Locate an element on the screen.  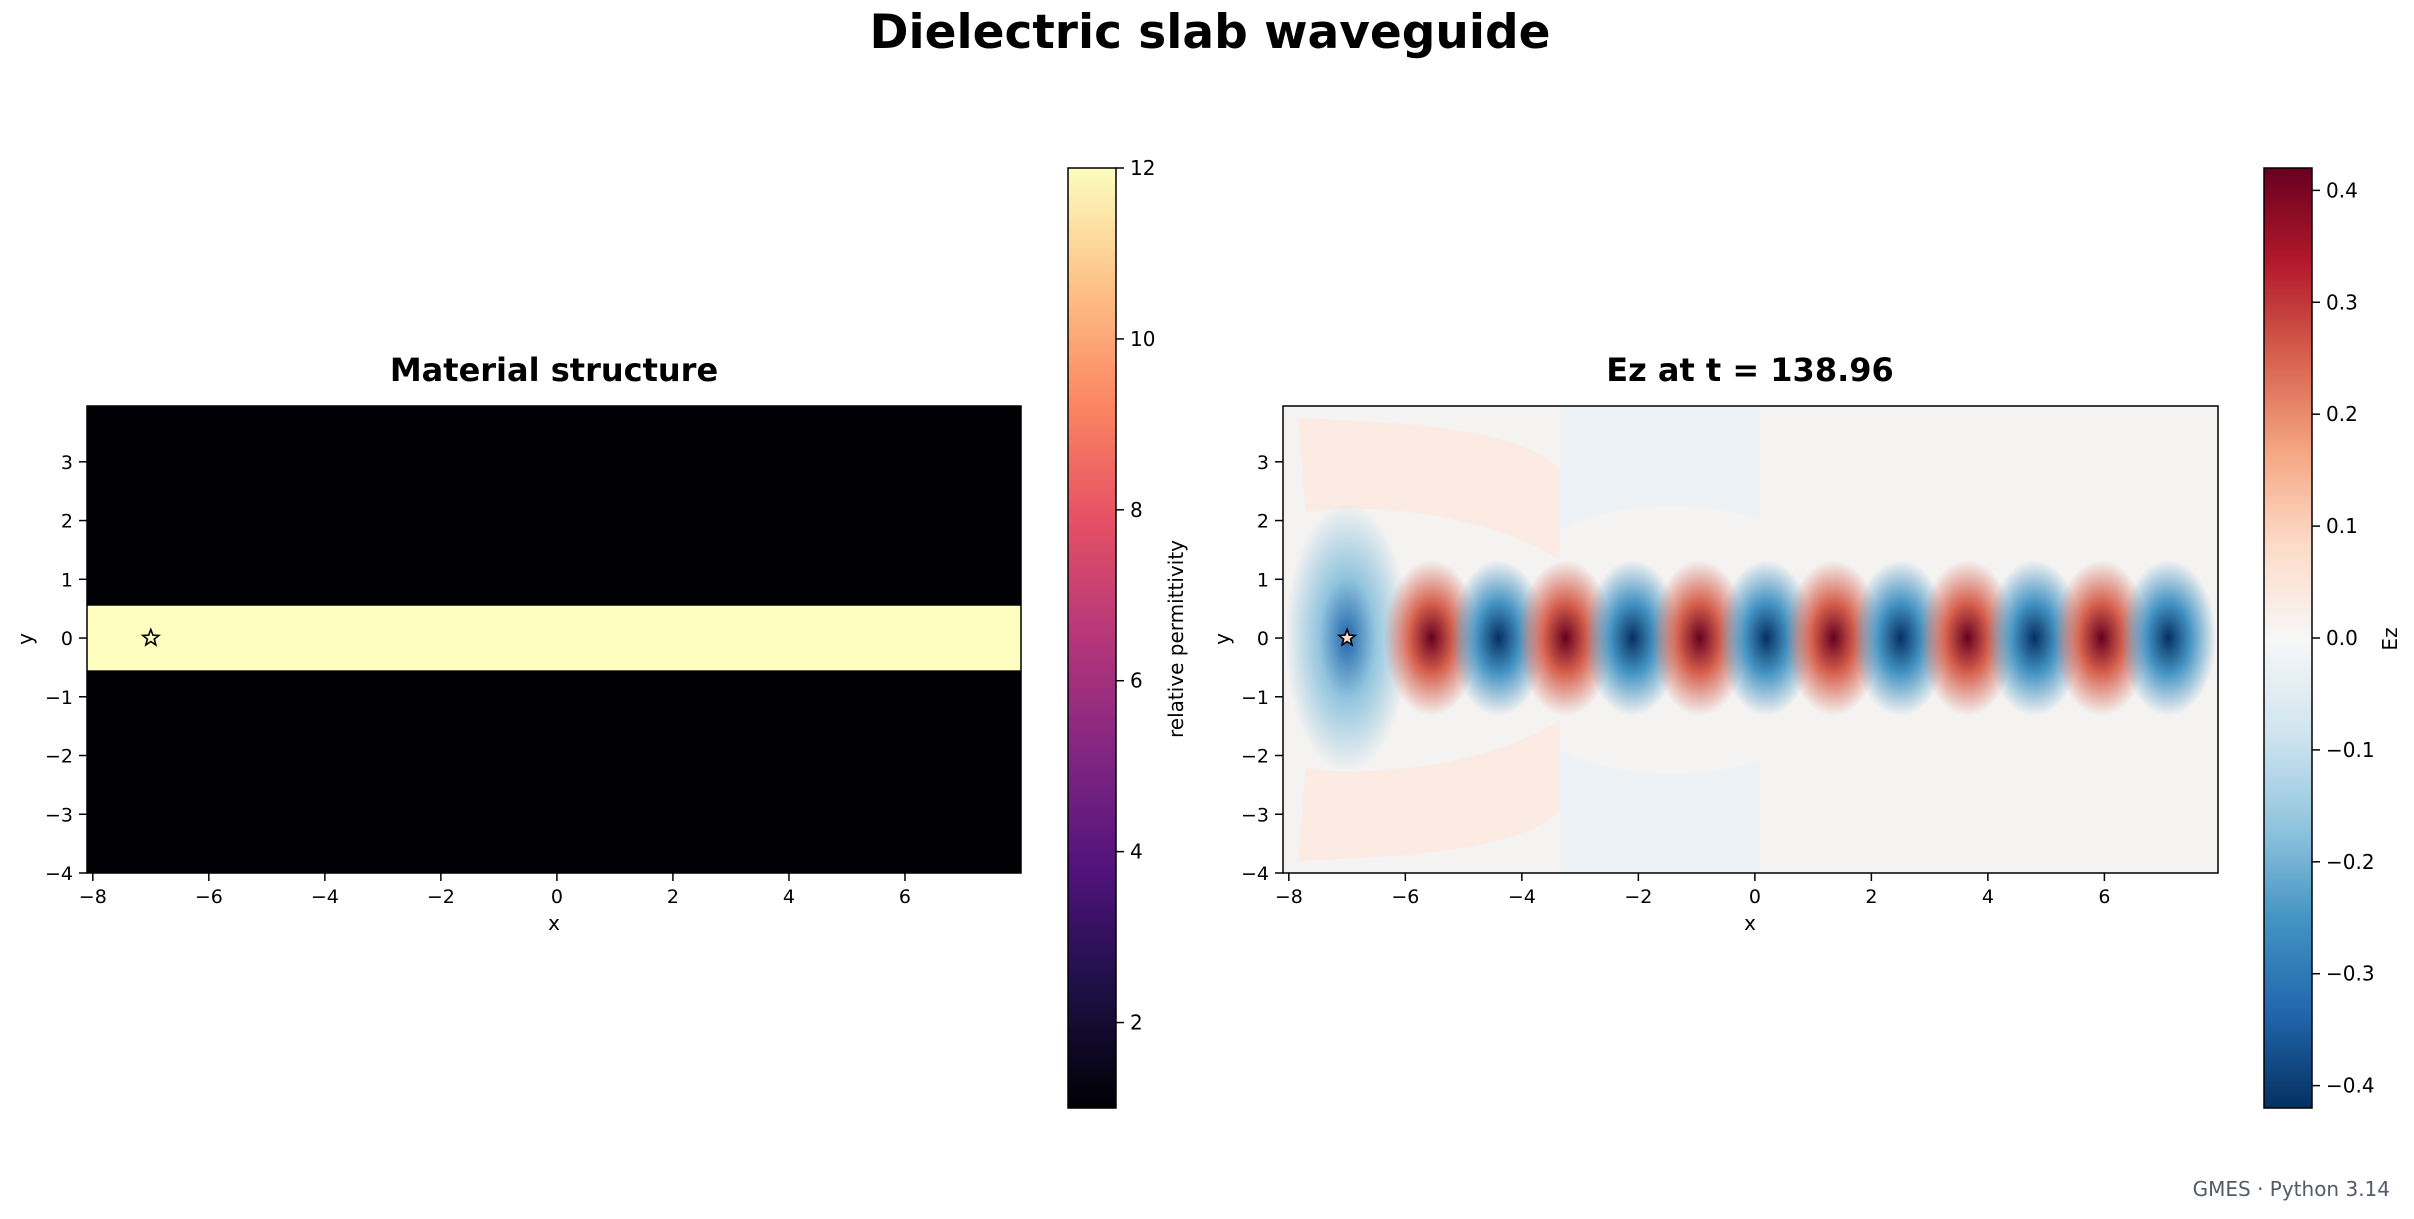
ez-field-title: Ez at t = 138.96 is located at coordinates (1750, 370).